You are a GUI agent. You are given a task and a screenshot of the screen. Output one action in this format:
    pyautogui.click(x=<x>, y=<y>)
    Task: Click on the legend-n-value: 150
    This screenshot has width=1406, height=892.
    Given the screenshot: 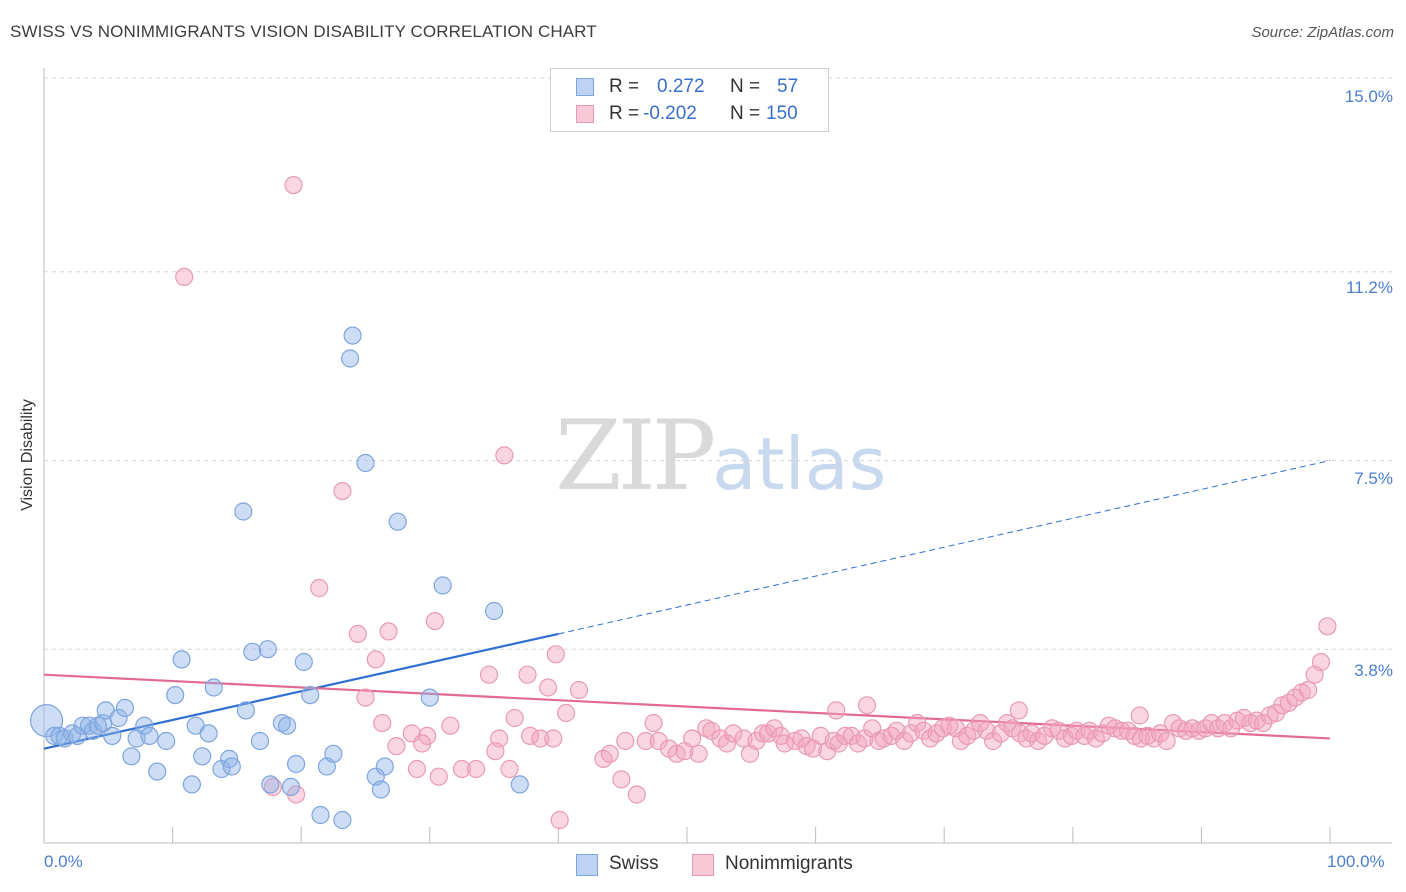 What is the action you would take?
    pyautogui.click(x=782, y=113)
    